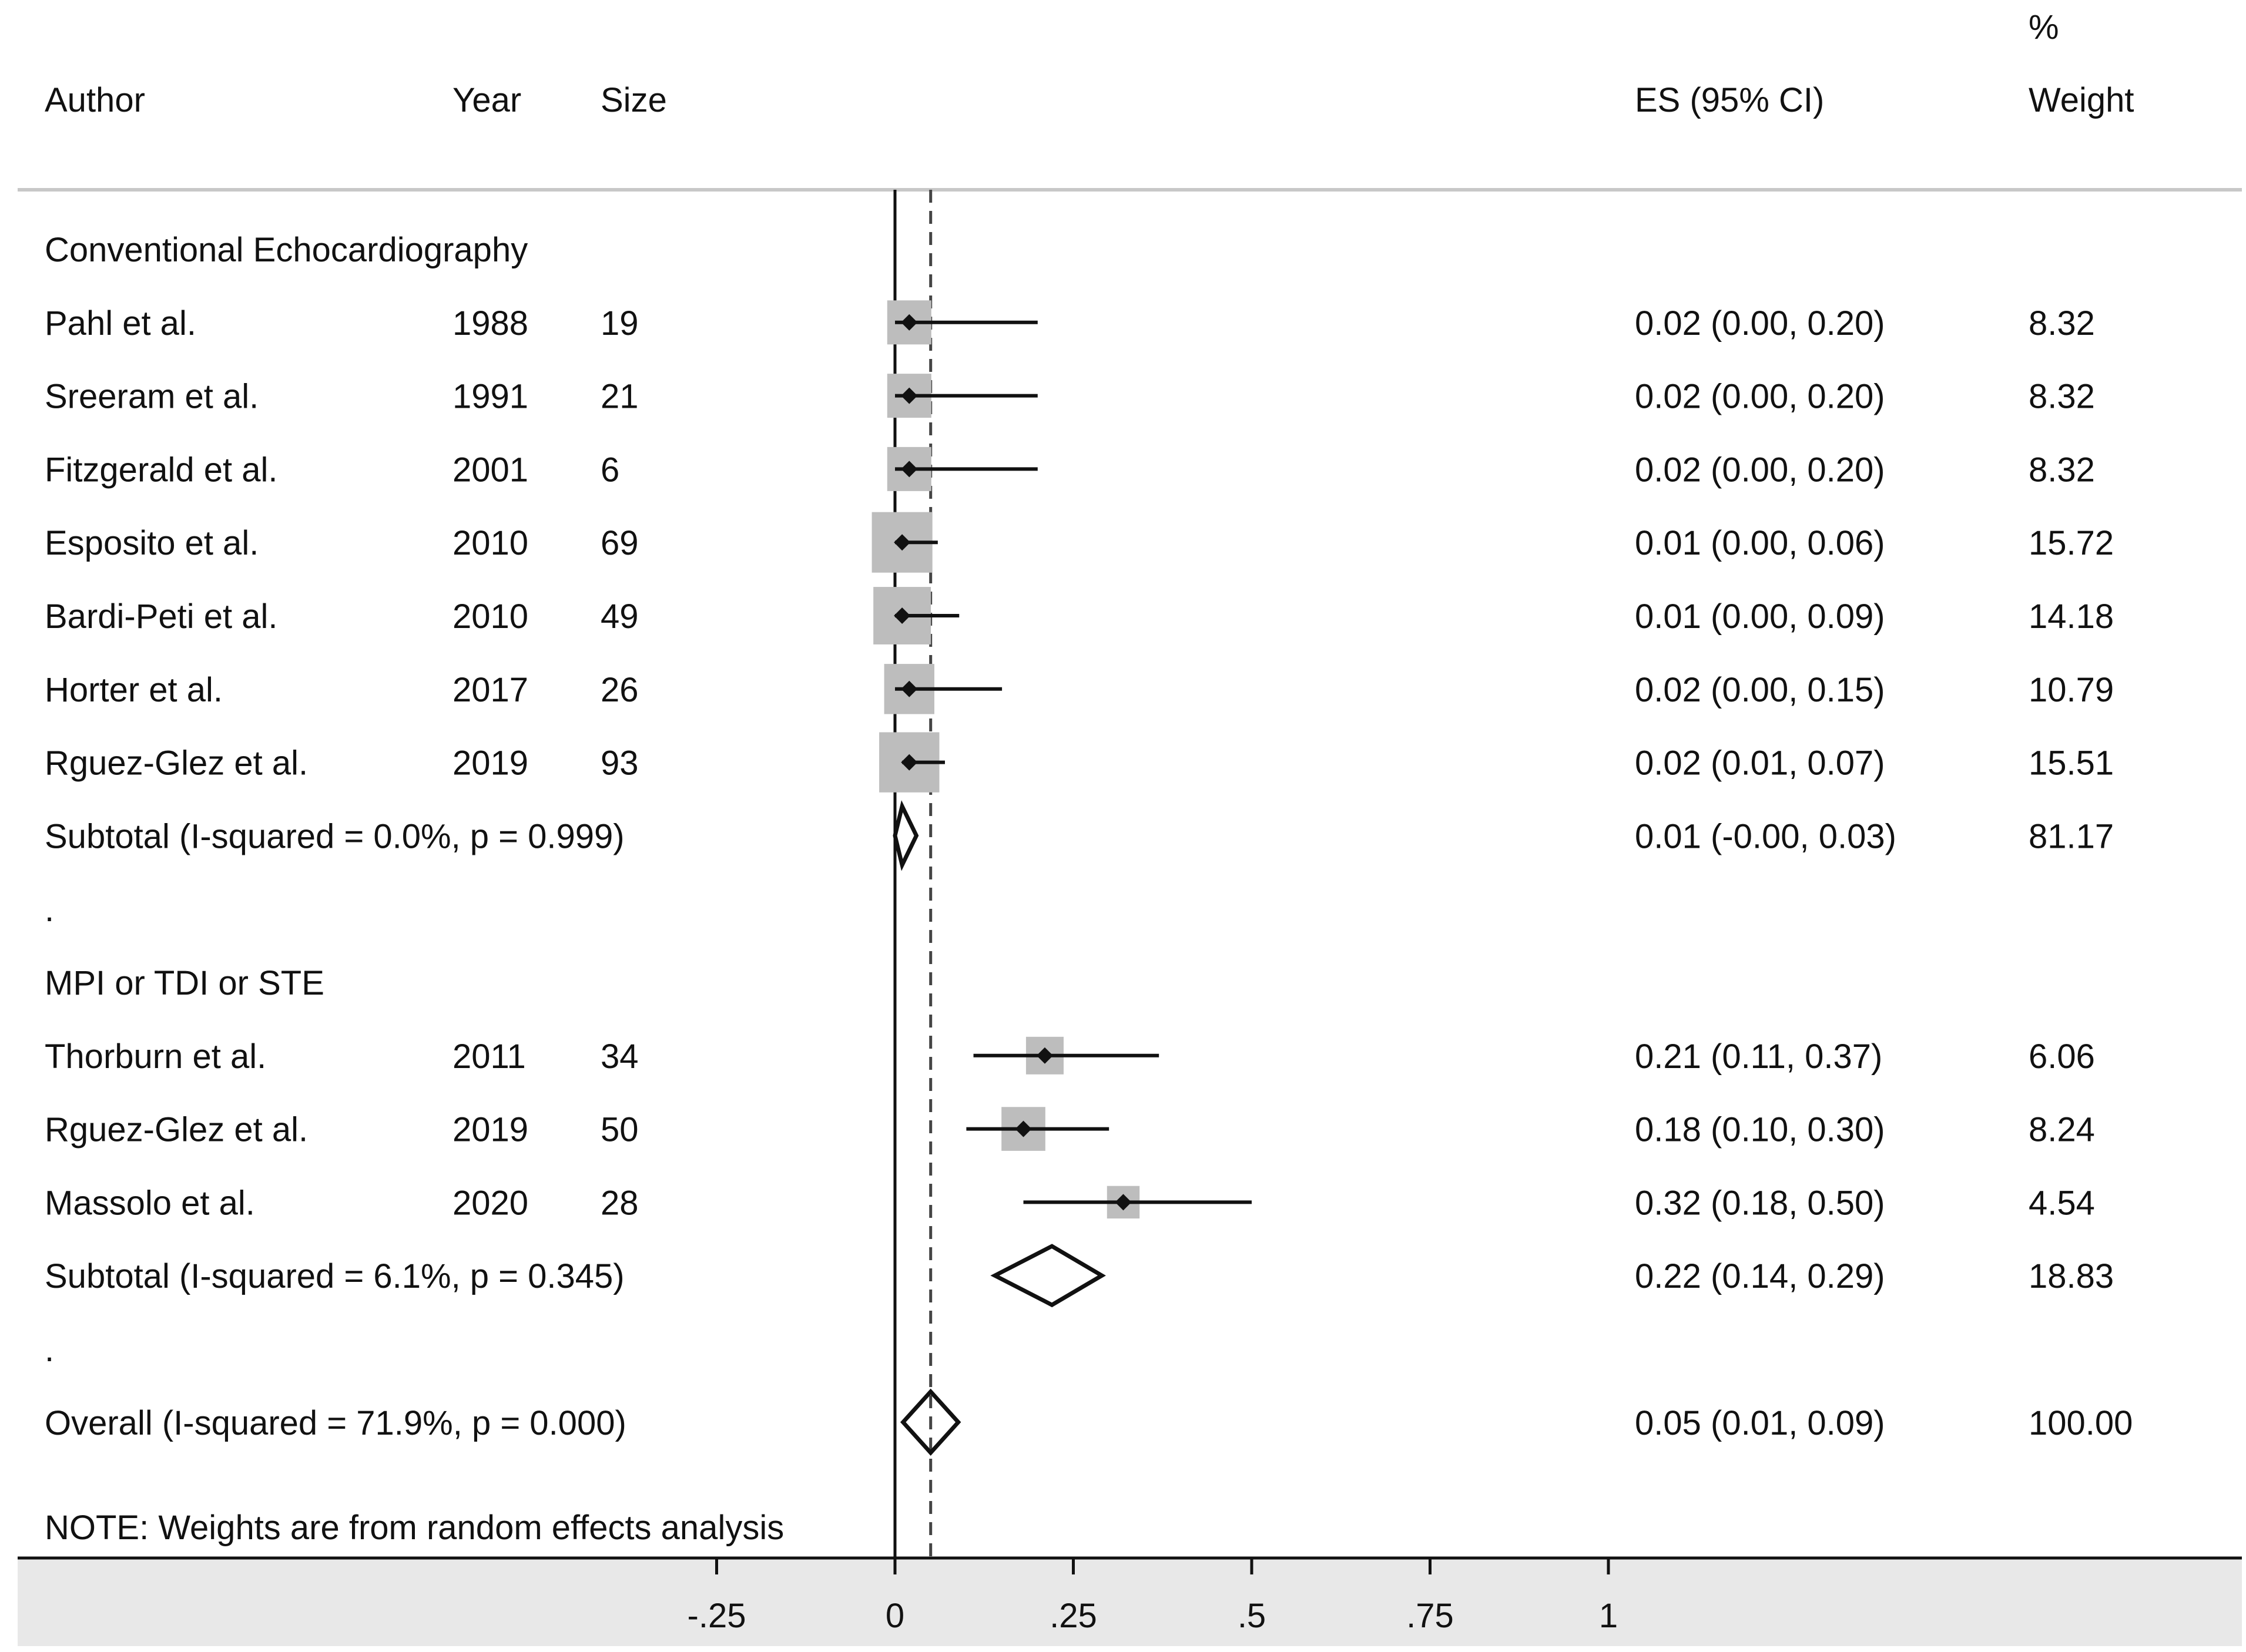 The height and width of the screenshot is (1652, 2246). I want to click on weight-percent: 8.24, so click(2062, 1130).